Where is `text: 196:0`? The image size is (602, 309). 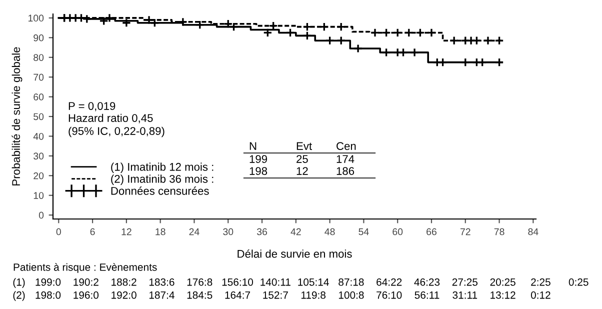
text: 196:0 is located at coordinates (86, 295).